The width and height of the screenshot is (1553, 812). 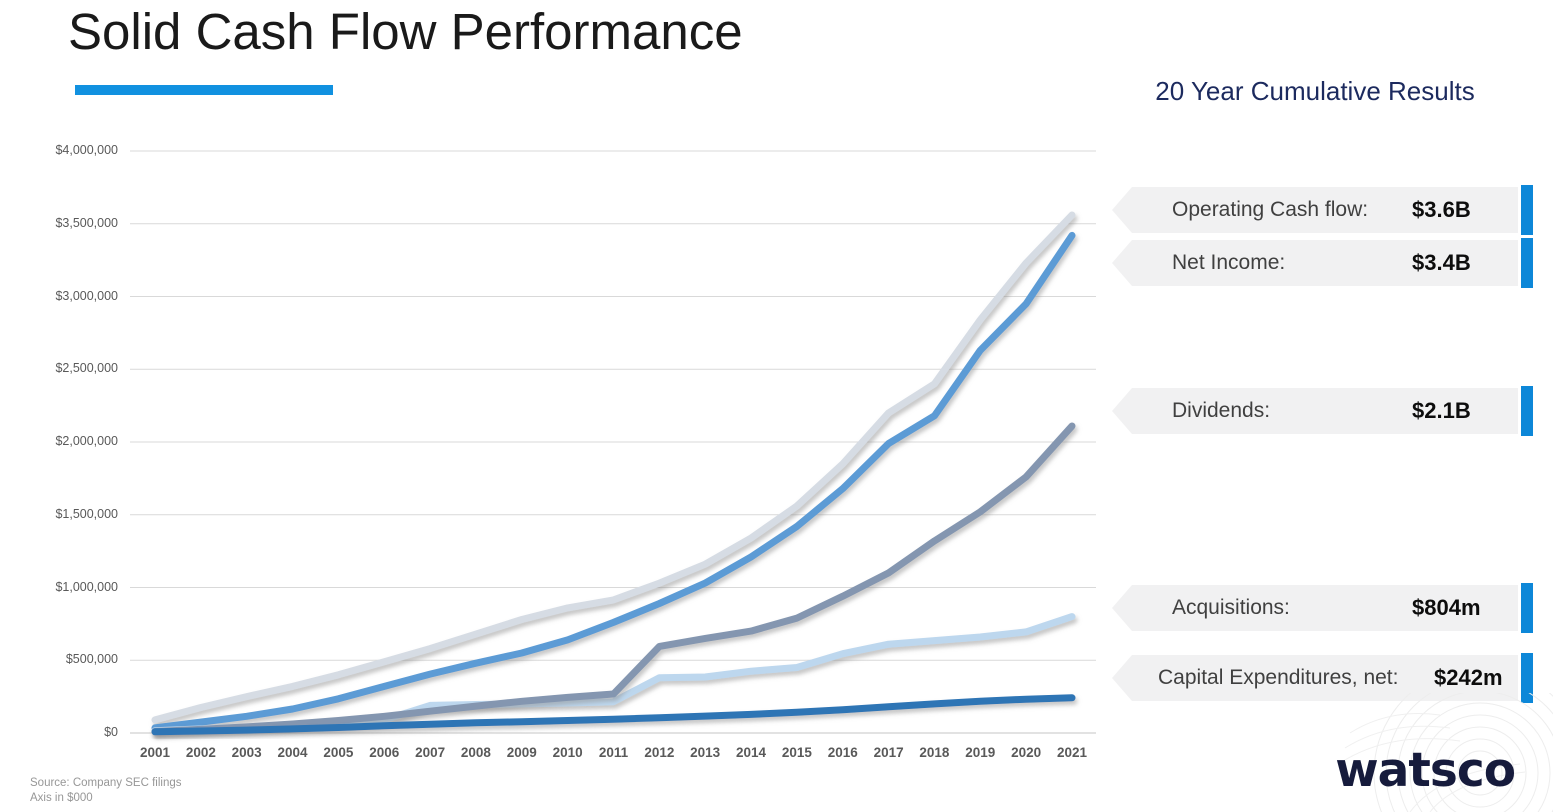 What do you see at coordinates (659, 752) in the screenshot?
I see `x-axis-tick-label: 2012` at bounding box center [659, 752].